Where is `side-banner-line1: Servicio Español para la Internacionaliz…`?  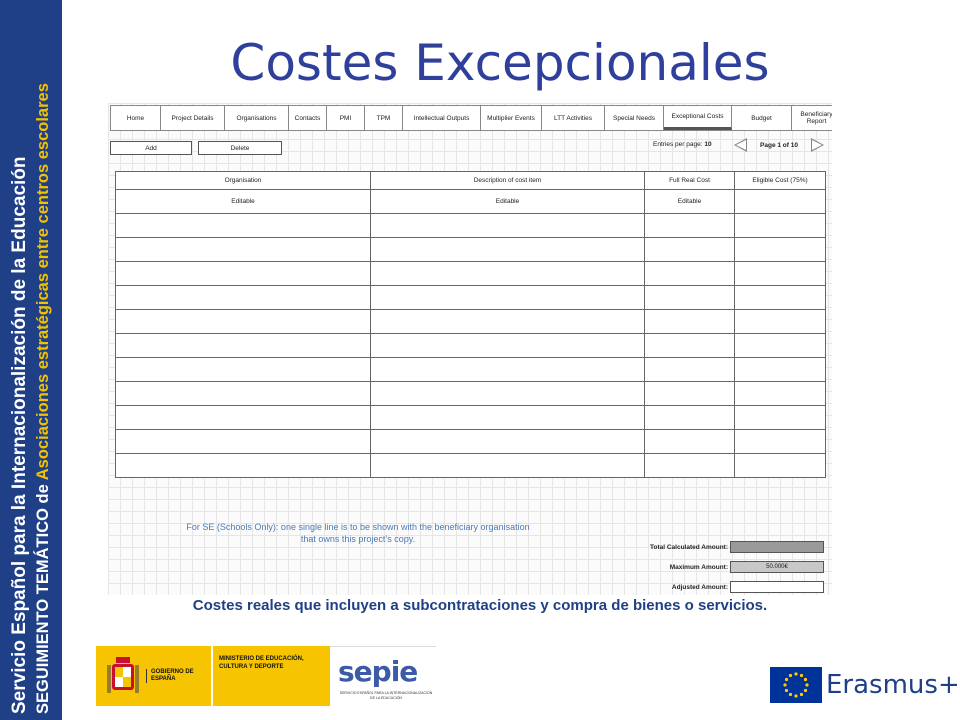
side-banner-line1: Servicio Español para la Internacionaliz… is located at coordinates (19, 435).